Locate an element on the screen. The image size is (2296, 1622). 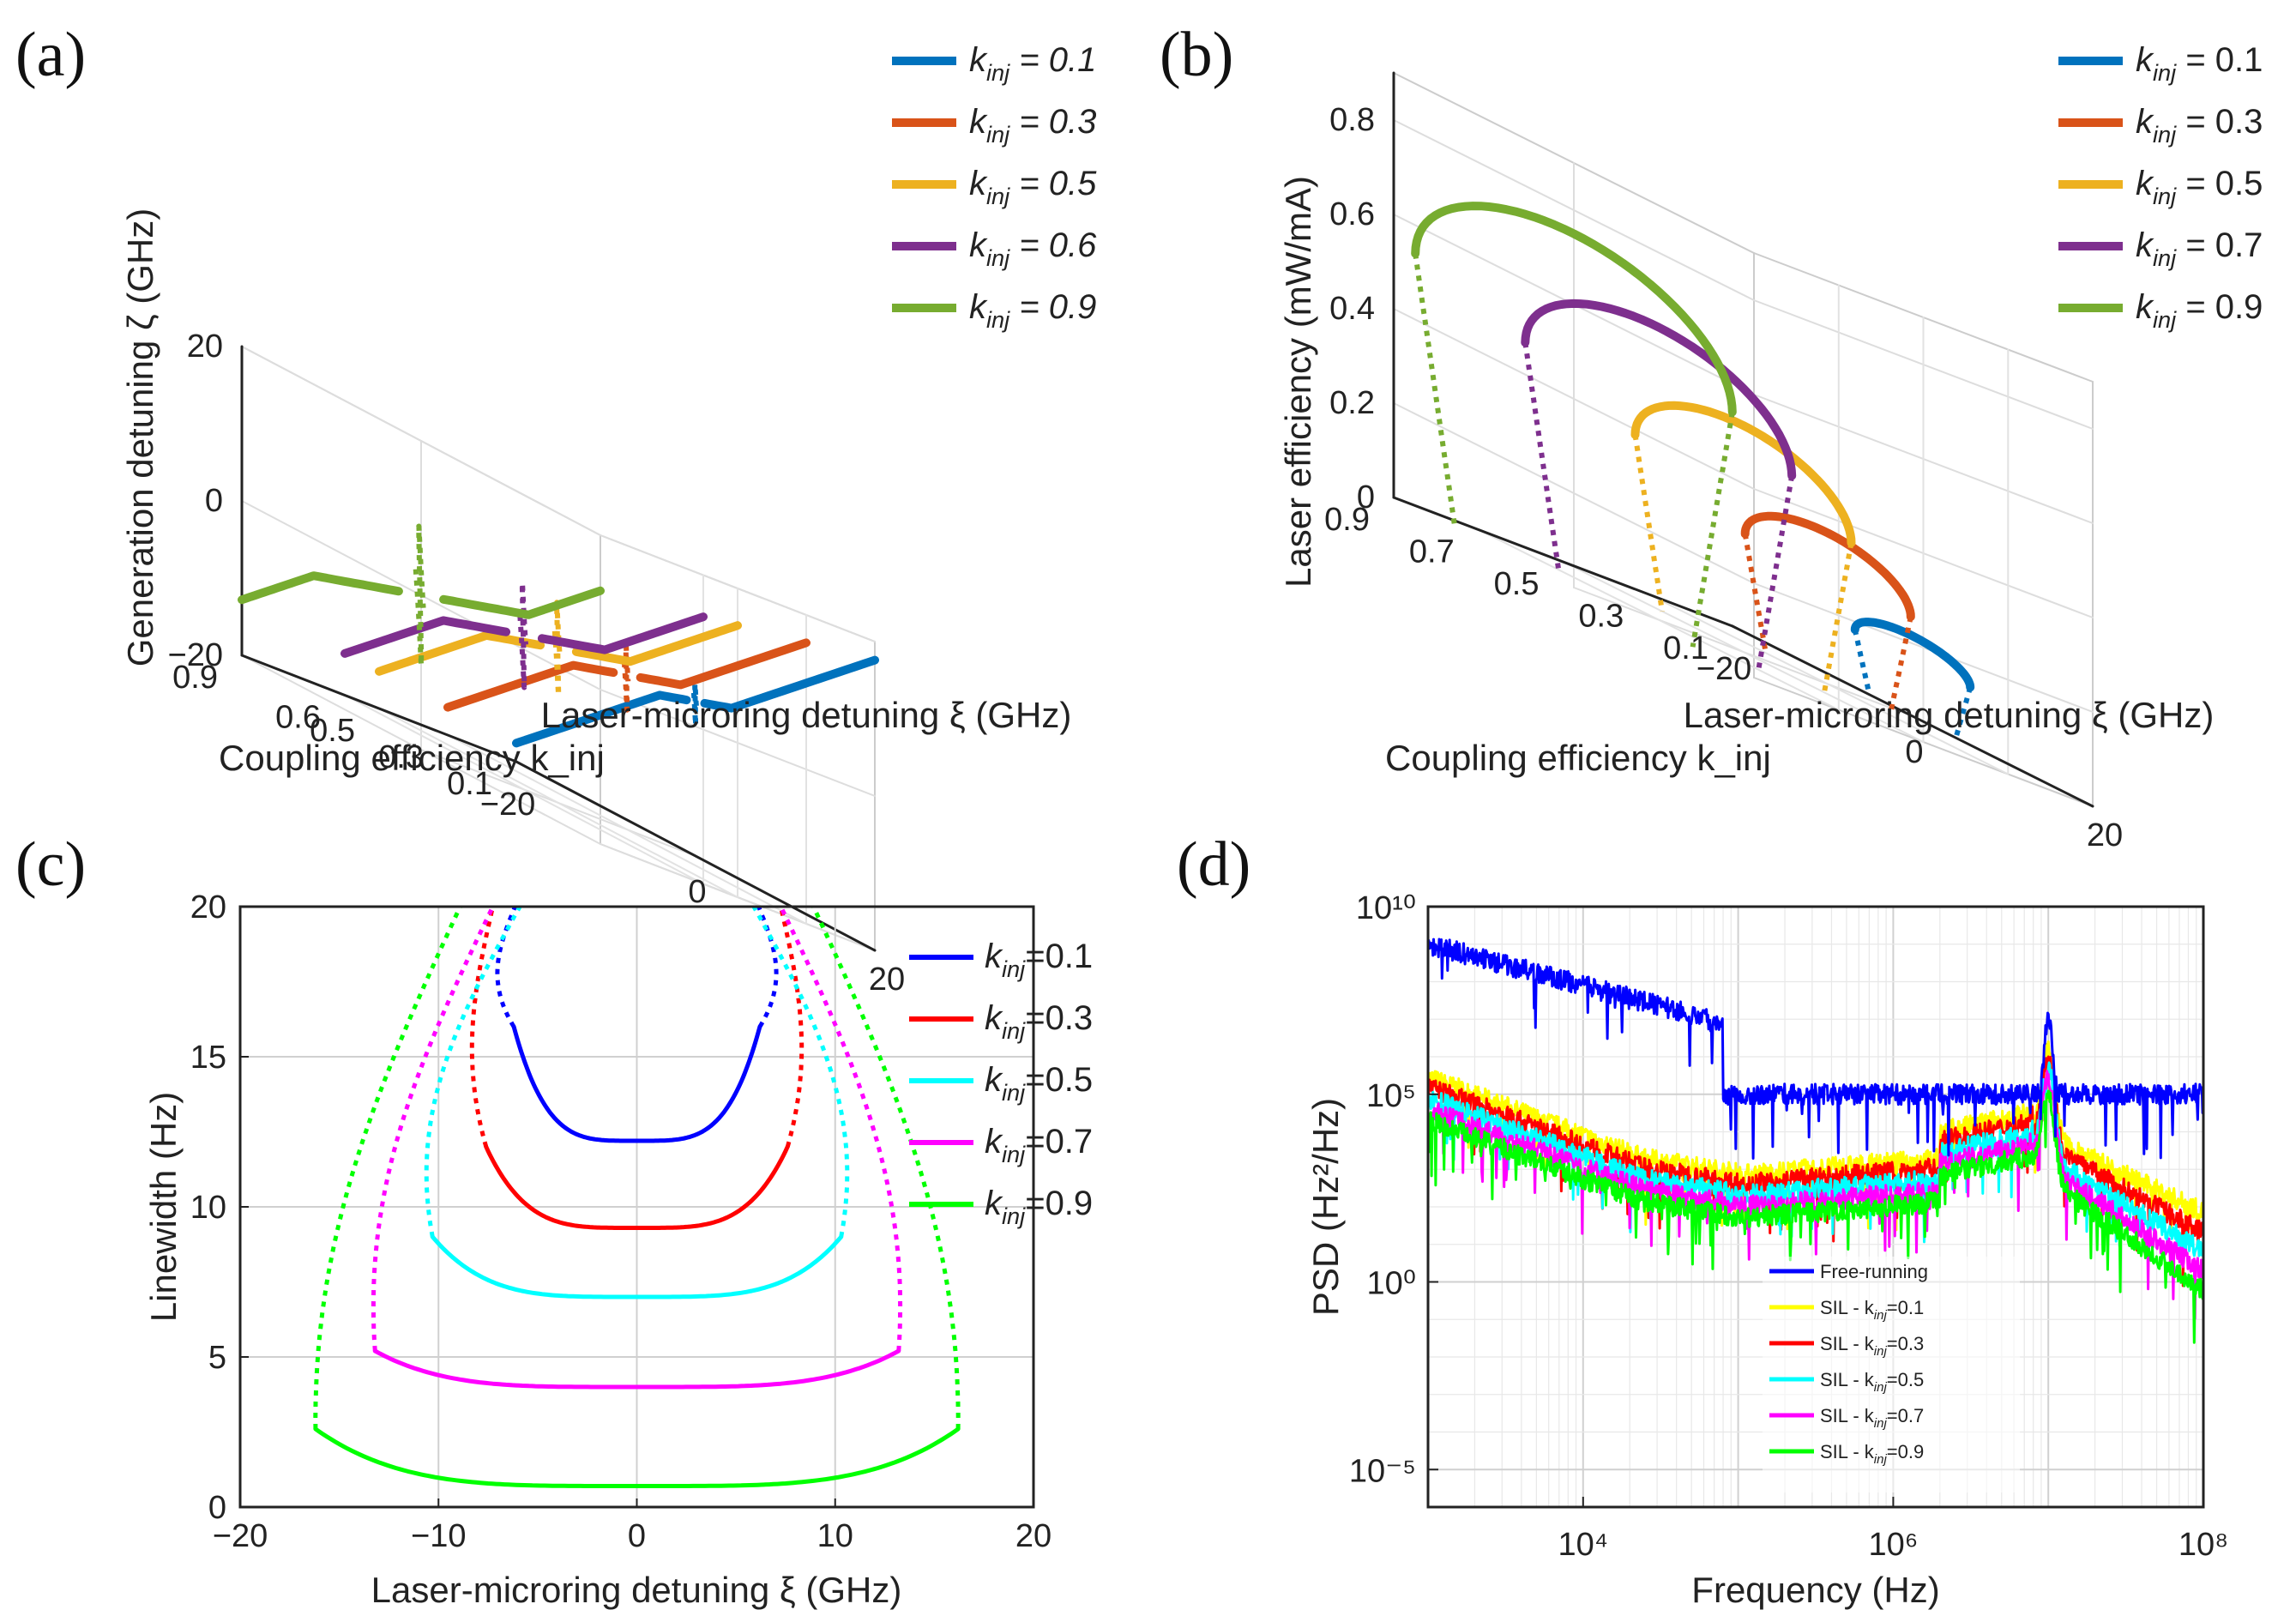
panel-d-grid is located at coordinates (1815, 1207).